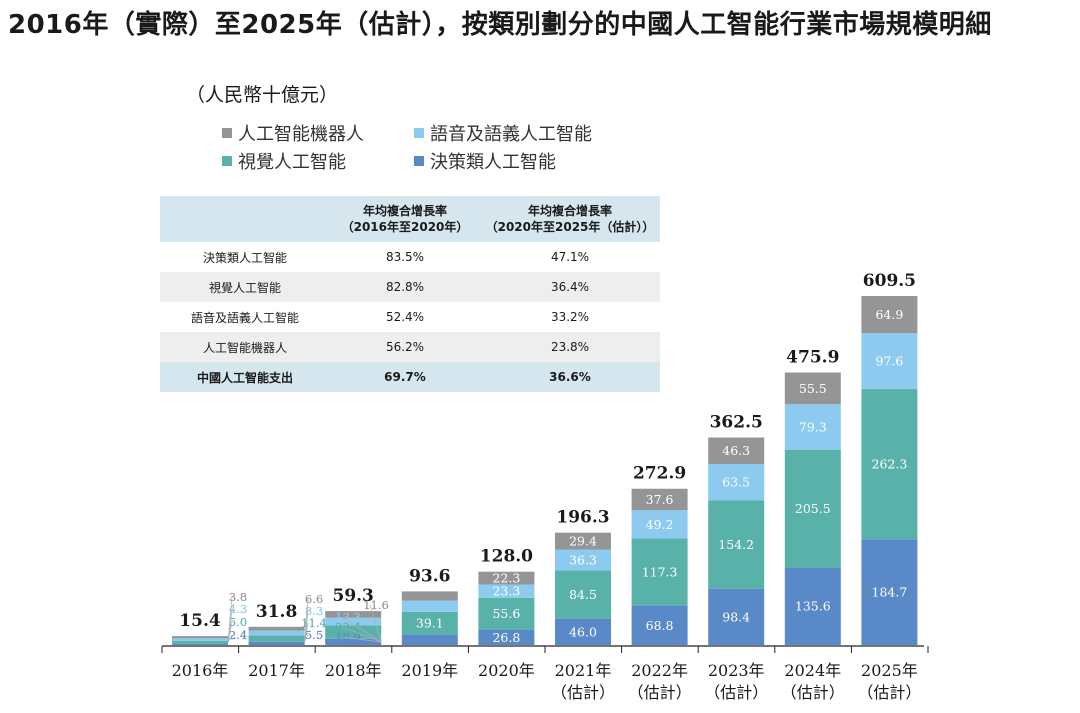 The image size is (1080, 713). What do you see at coordinates (238, 635) in the screenshot?
I see `segment-data-label: 2.4` at bounding box center [238, 635].